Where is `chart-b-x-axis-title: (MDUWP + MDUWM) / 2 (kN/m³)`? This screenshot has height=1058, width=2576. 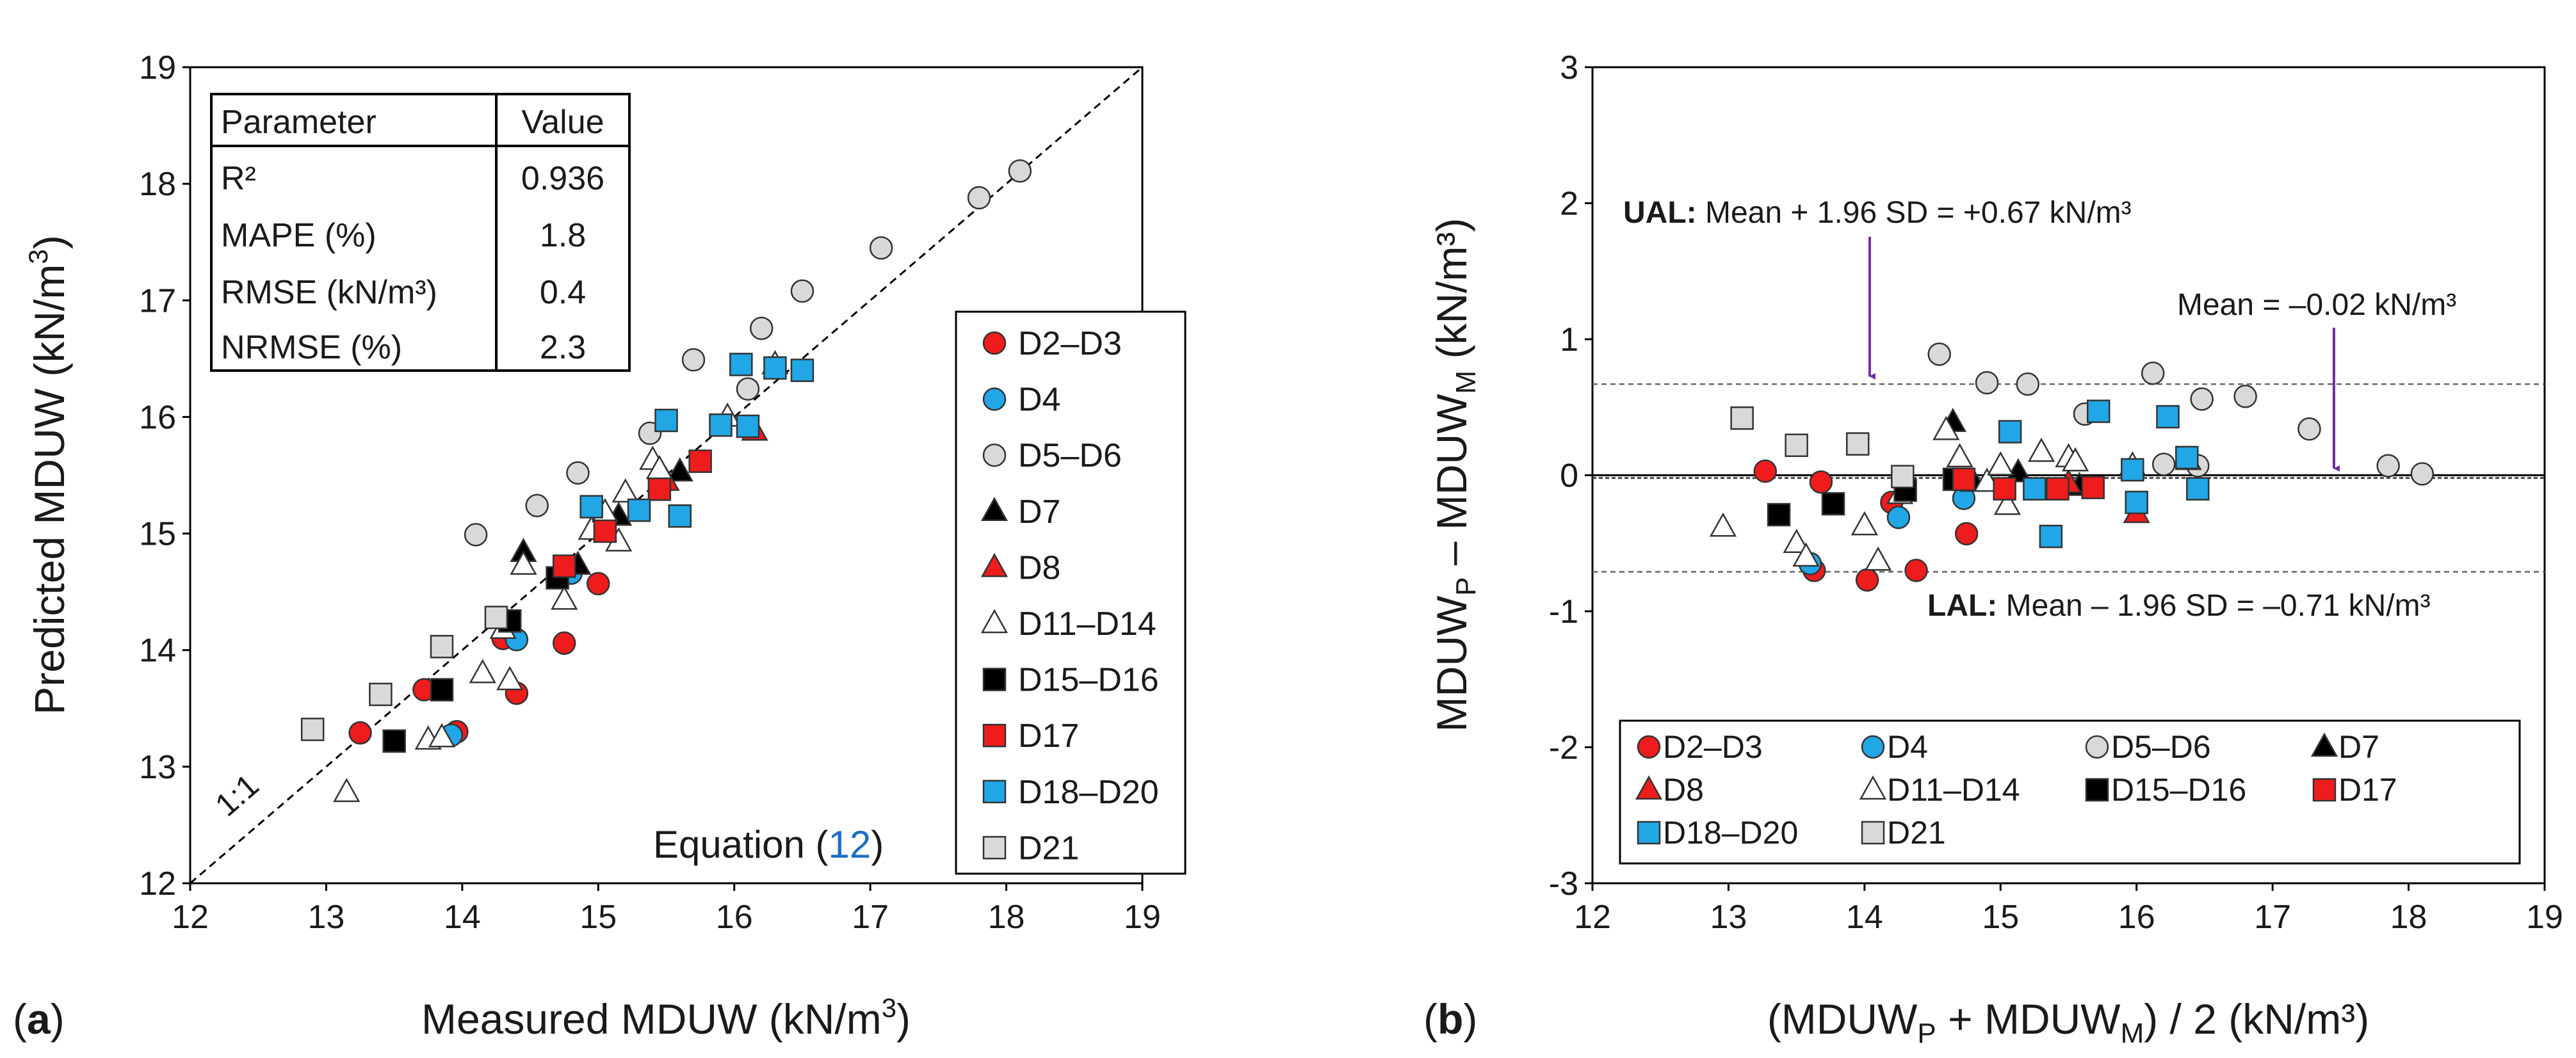
chart-b-x-axis-title: (MDUWP + MDUWM) / 2 (kN/m³) is located at coordinates (2068, 1022).